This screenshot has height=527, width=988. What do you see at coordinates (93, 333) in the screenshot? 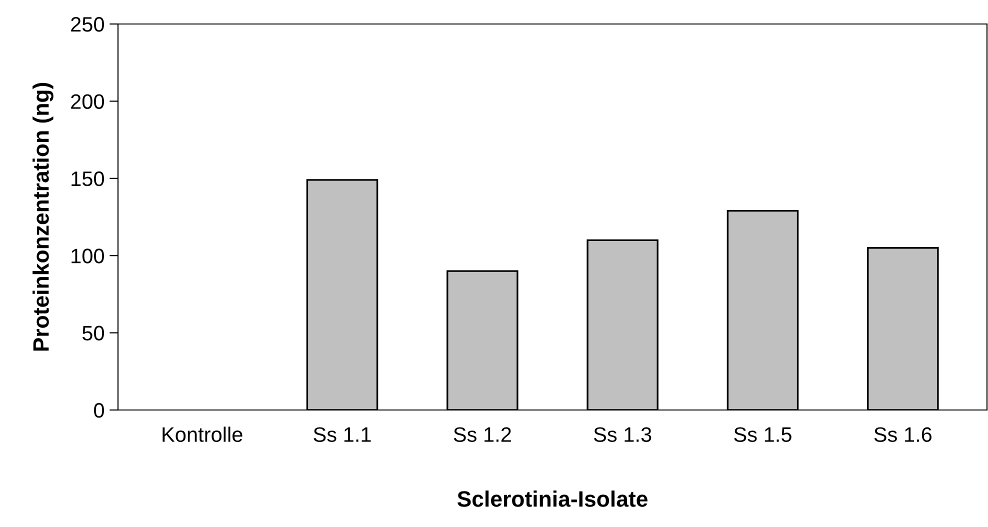
I see `y-tick-label: 50` at bounding box center [93, 333].